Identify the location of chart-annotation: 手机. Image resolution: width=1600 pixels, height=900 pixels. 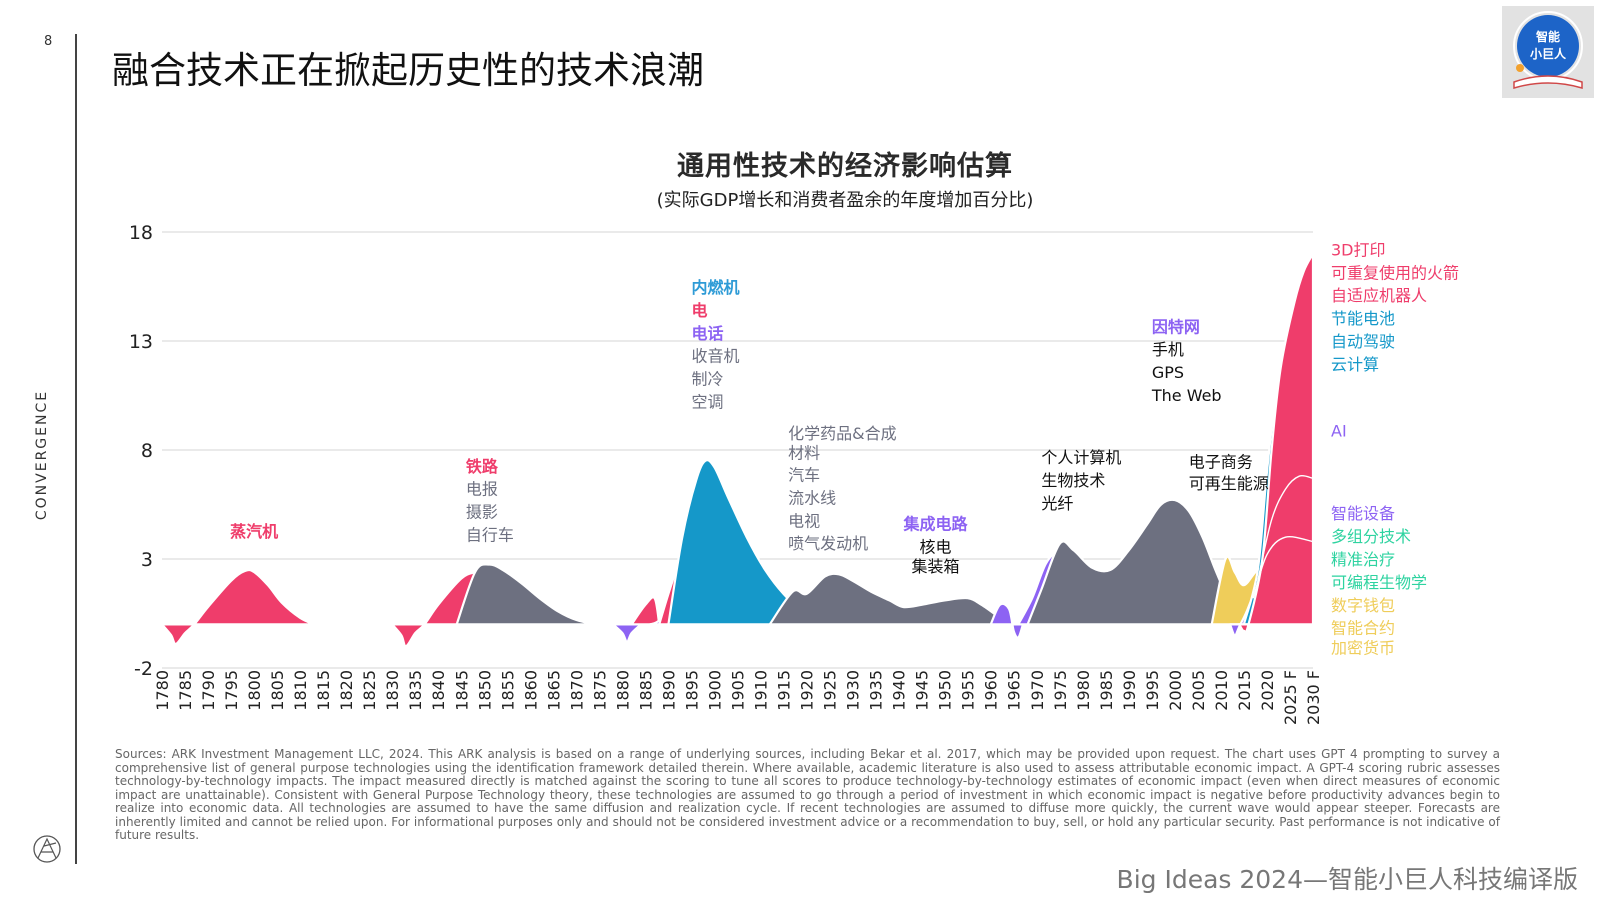
(1168, 349).